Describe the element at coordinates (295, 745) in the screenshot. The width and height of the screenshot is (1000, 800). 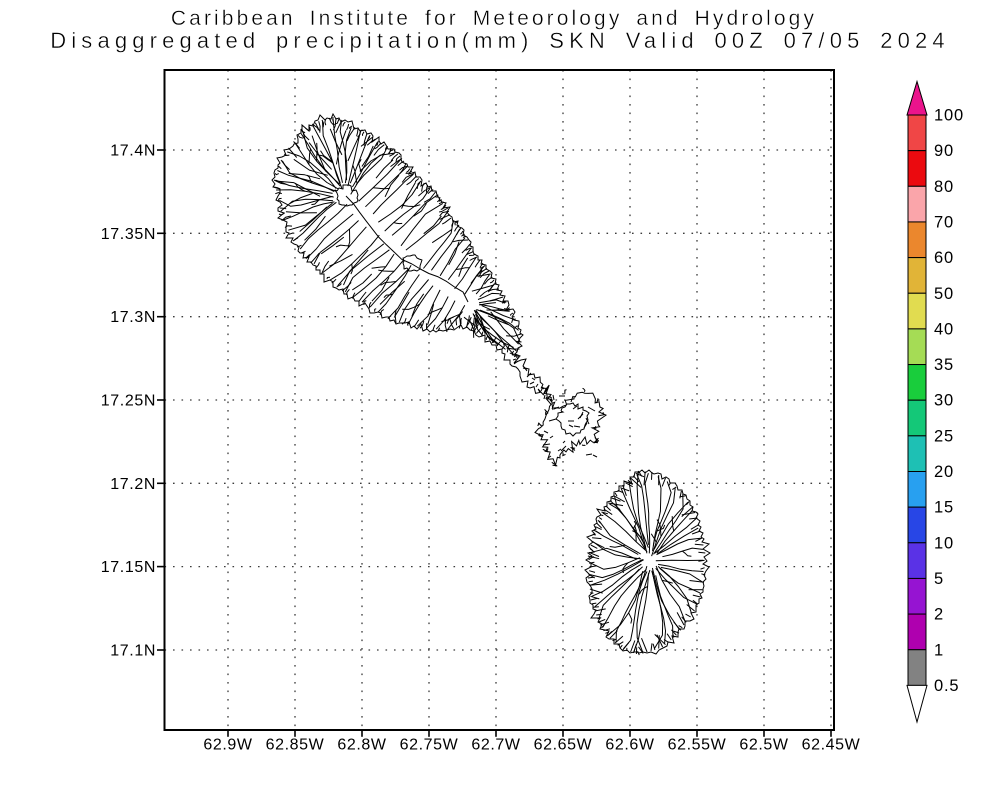
I see `svg-text: 62.85W` at that location.